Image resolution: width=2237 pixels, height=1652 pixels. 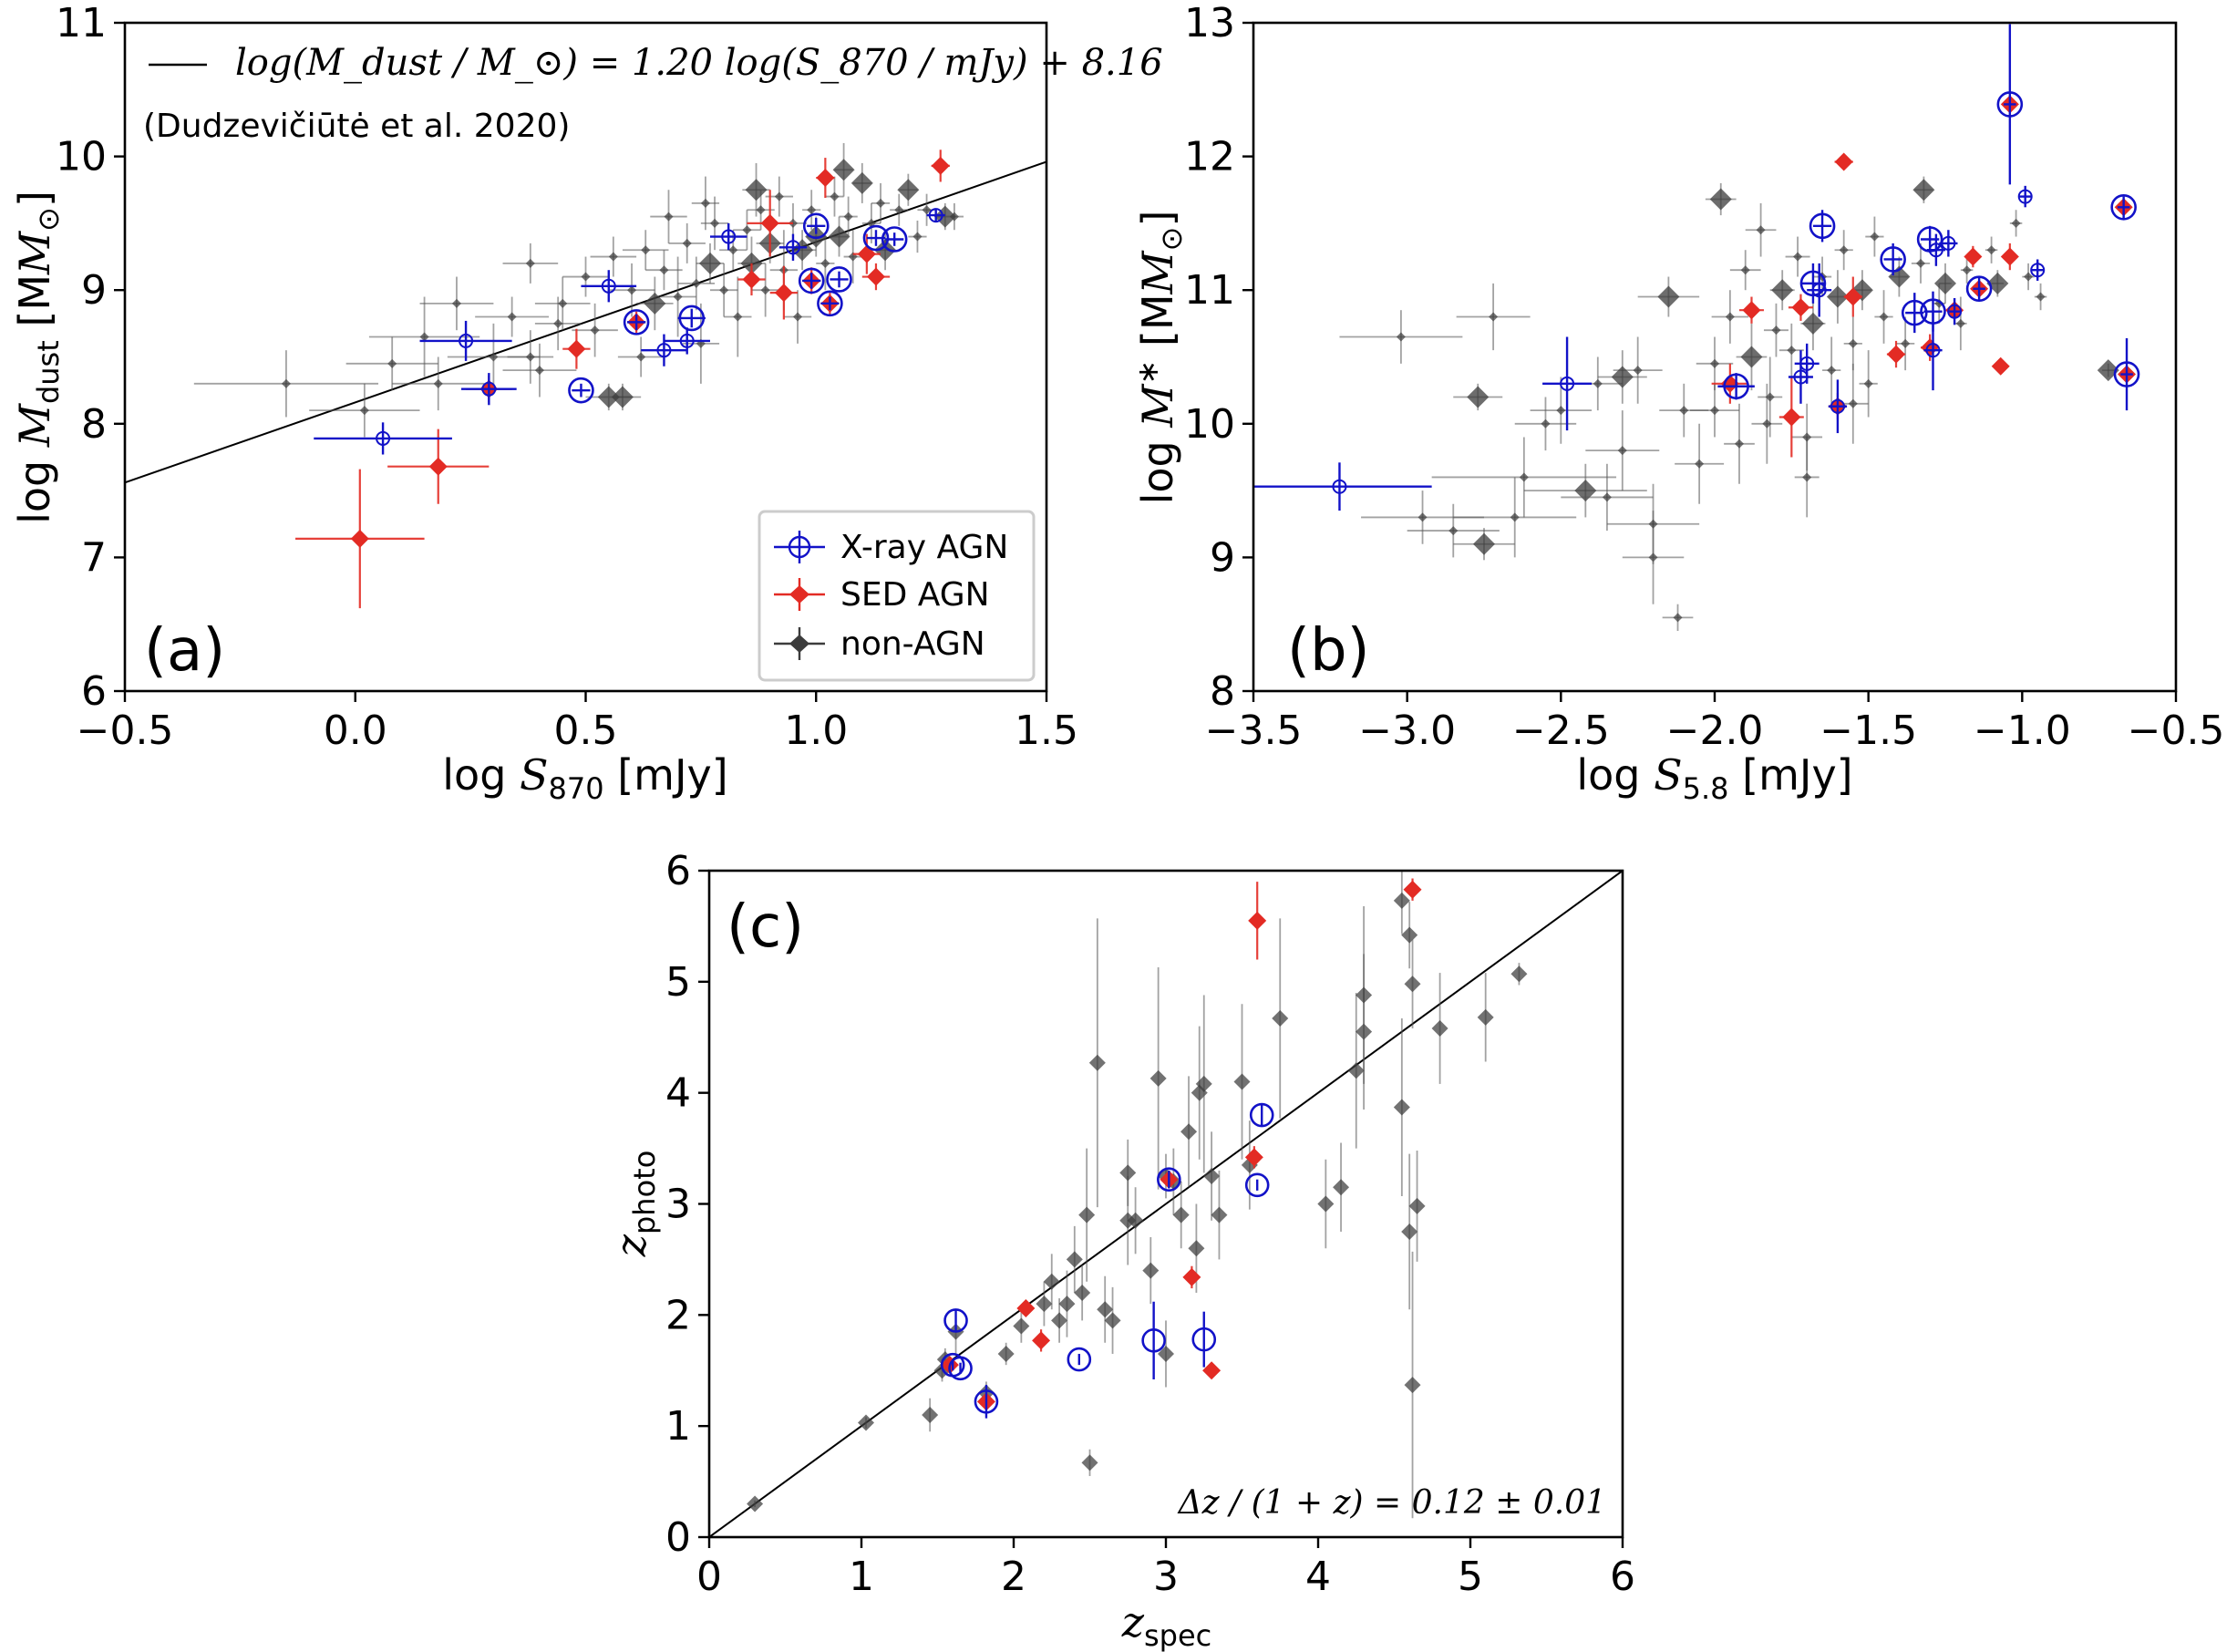 What do you see at coordinates (924, 547) in the screenshot?
I see `legend-xray-label: X-ray AGN` at bounding box center [924, 547].